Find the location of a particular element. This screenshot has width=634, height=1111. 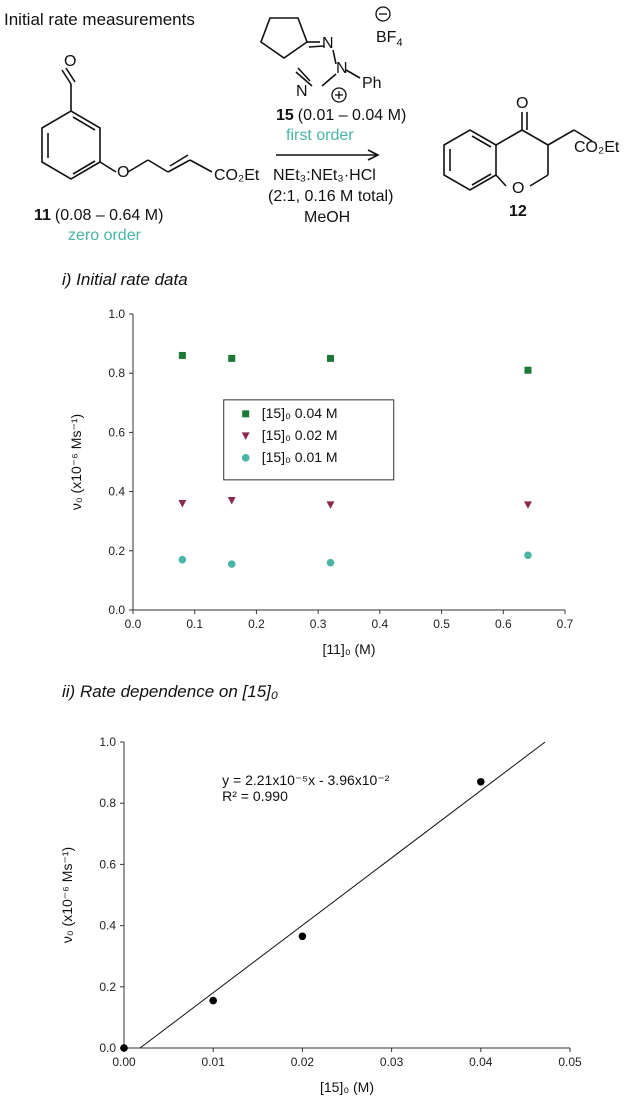

page-heading: Initial rate measurements is located at coordinates (99, 19).